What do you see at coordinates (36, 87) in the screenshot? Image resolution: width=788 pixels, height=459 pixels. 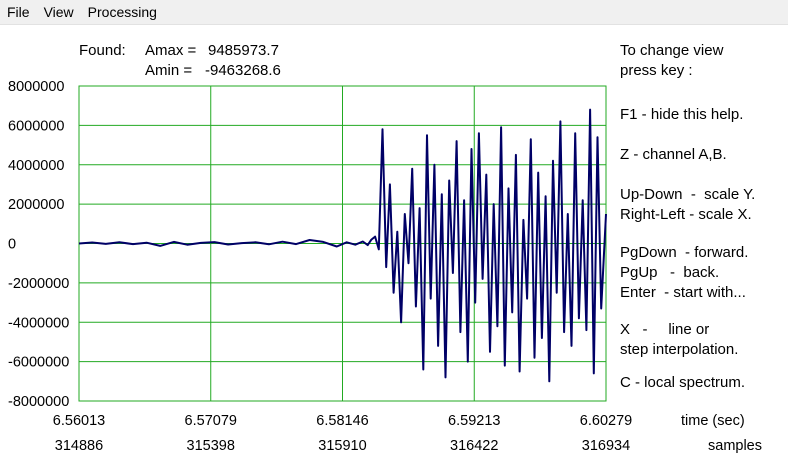 I see `y-tick-label: 8000000` at bounding box center [36, 87].